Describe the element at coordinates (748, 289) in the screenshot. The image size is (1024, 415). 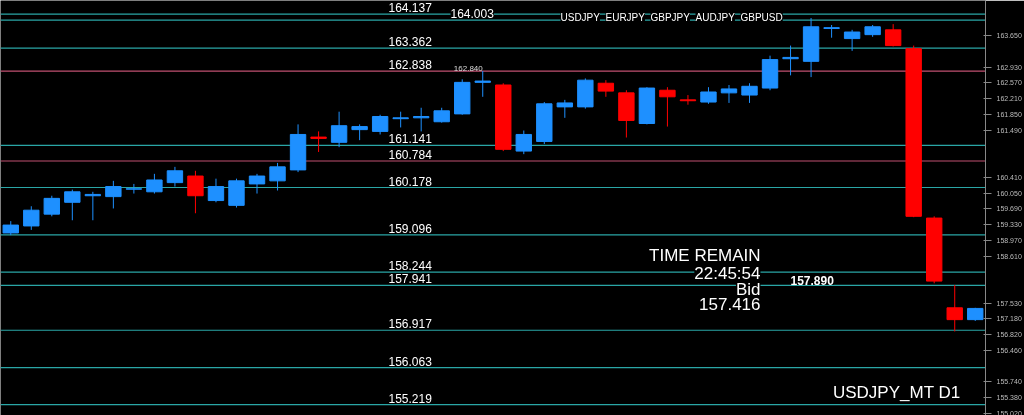
I see `annotation: Bid` at that location.